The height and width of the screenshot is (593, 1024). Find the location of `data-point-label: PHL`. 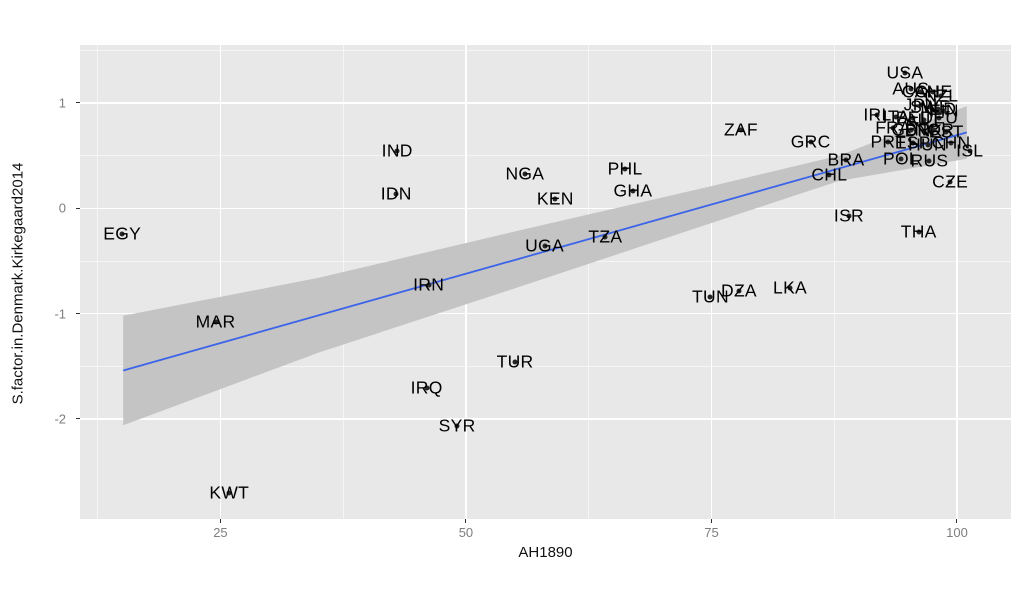

data-point-label: PHL is located at coordinates (625, 168).